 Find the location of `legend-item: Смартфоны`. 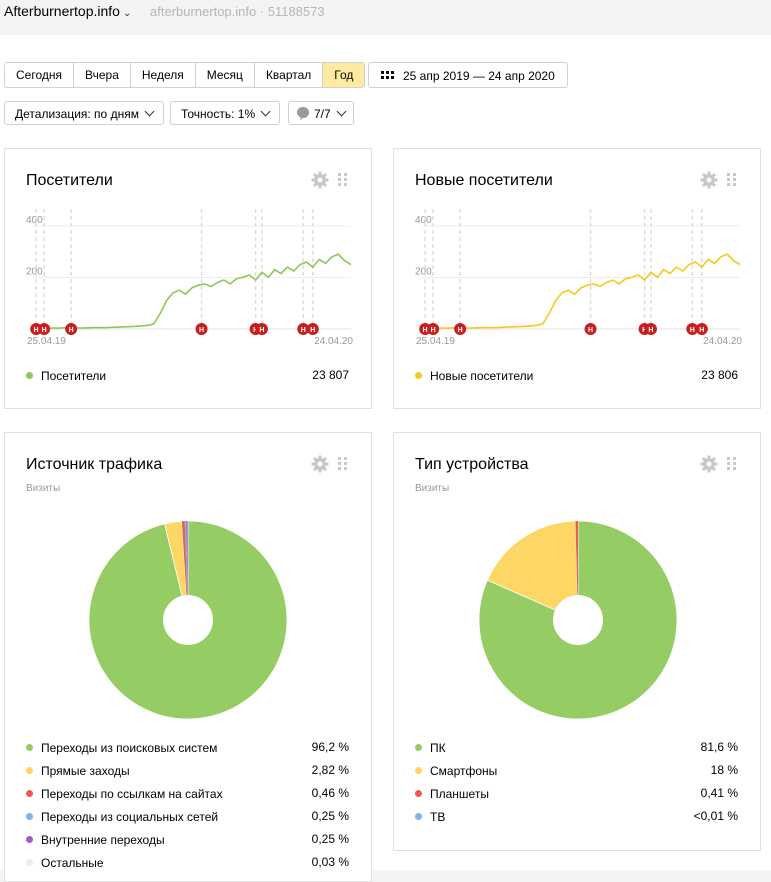

legend-item: Смартфоны is located at coordinates (456, 771).